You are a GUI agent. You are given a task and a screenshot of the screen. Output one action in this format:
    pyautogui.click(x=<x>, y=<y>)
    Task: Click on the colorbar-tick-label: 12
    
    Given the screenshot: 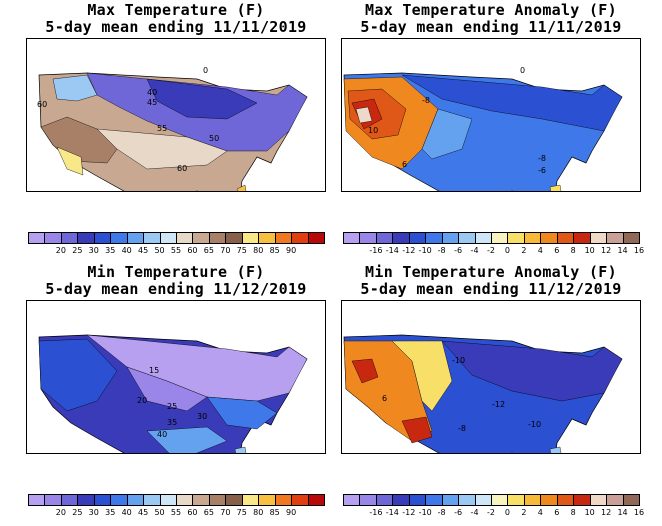 What is the action you would take?
    pyautogui.click(x=606, y=512)
    